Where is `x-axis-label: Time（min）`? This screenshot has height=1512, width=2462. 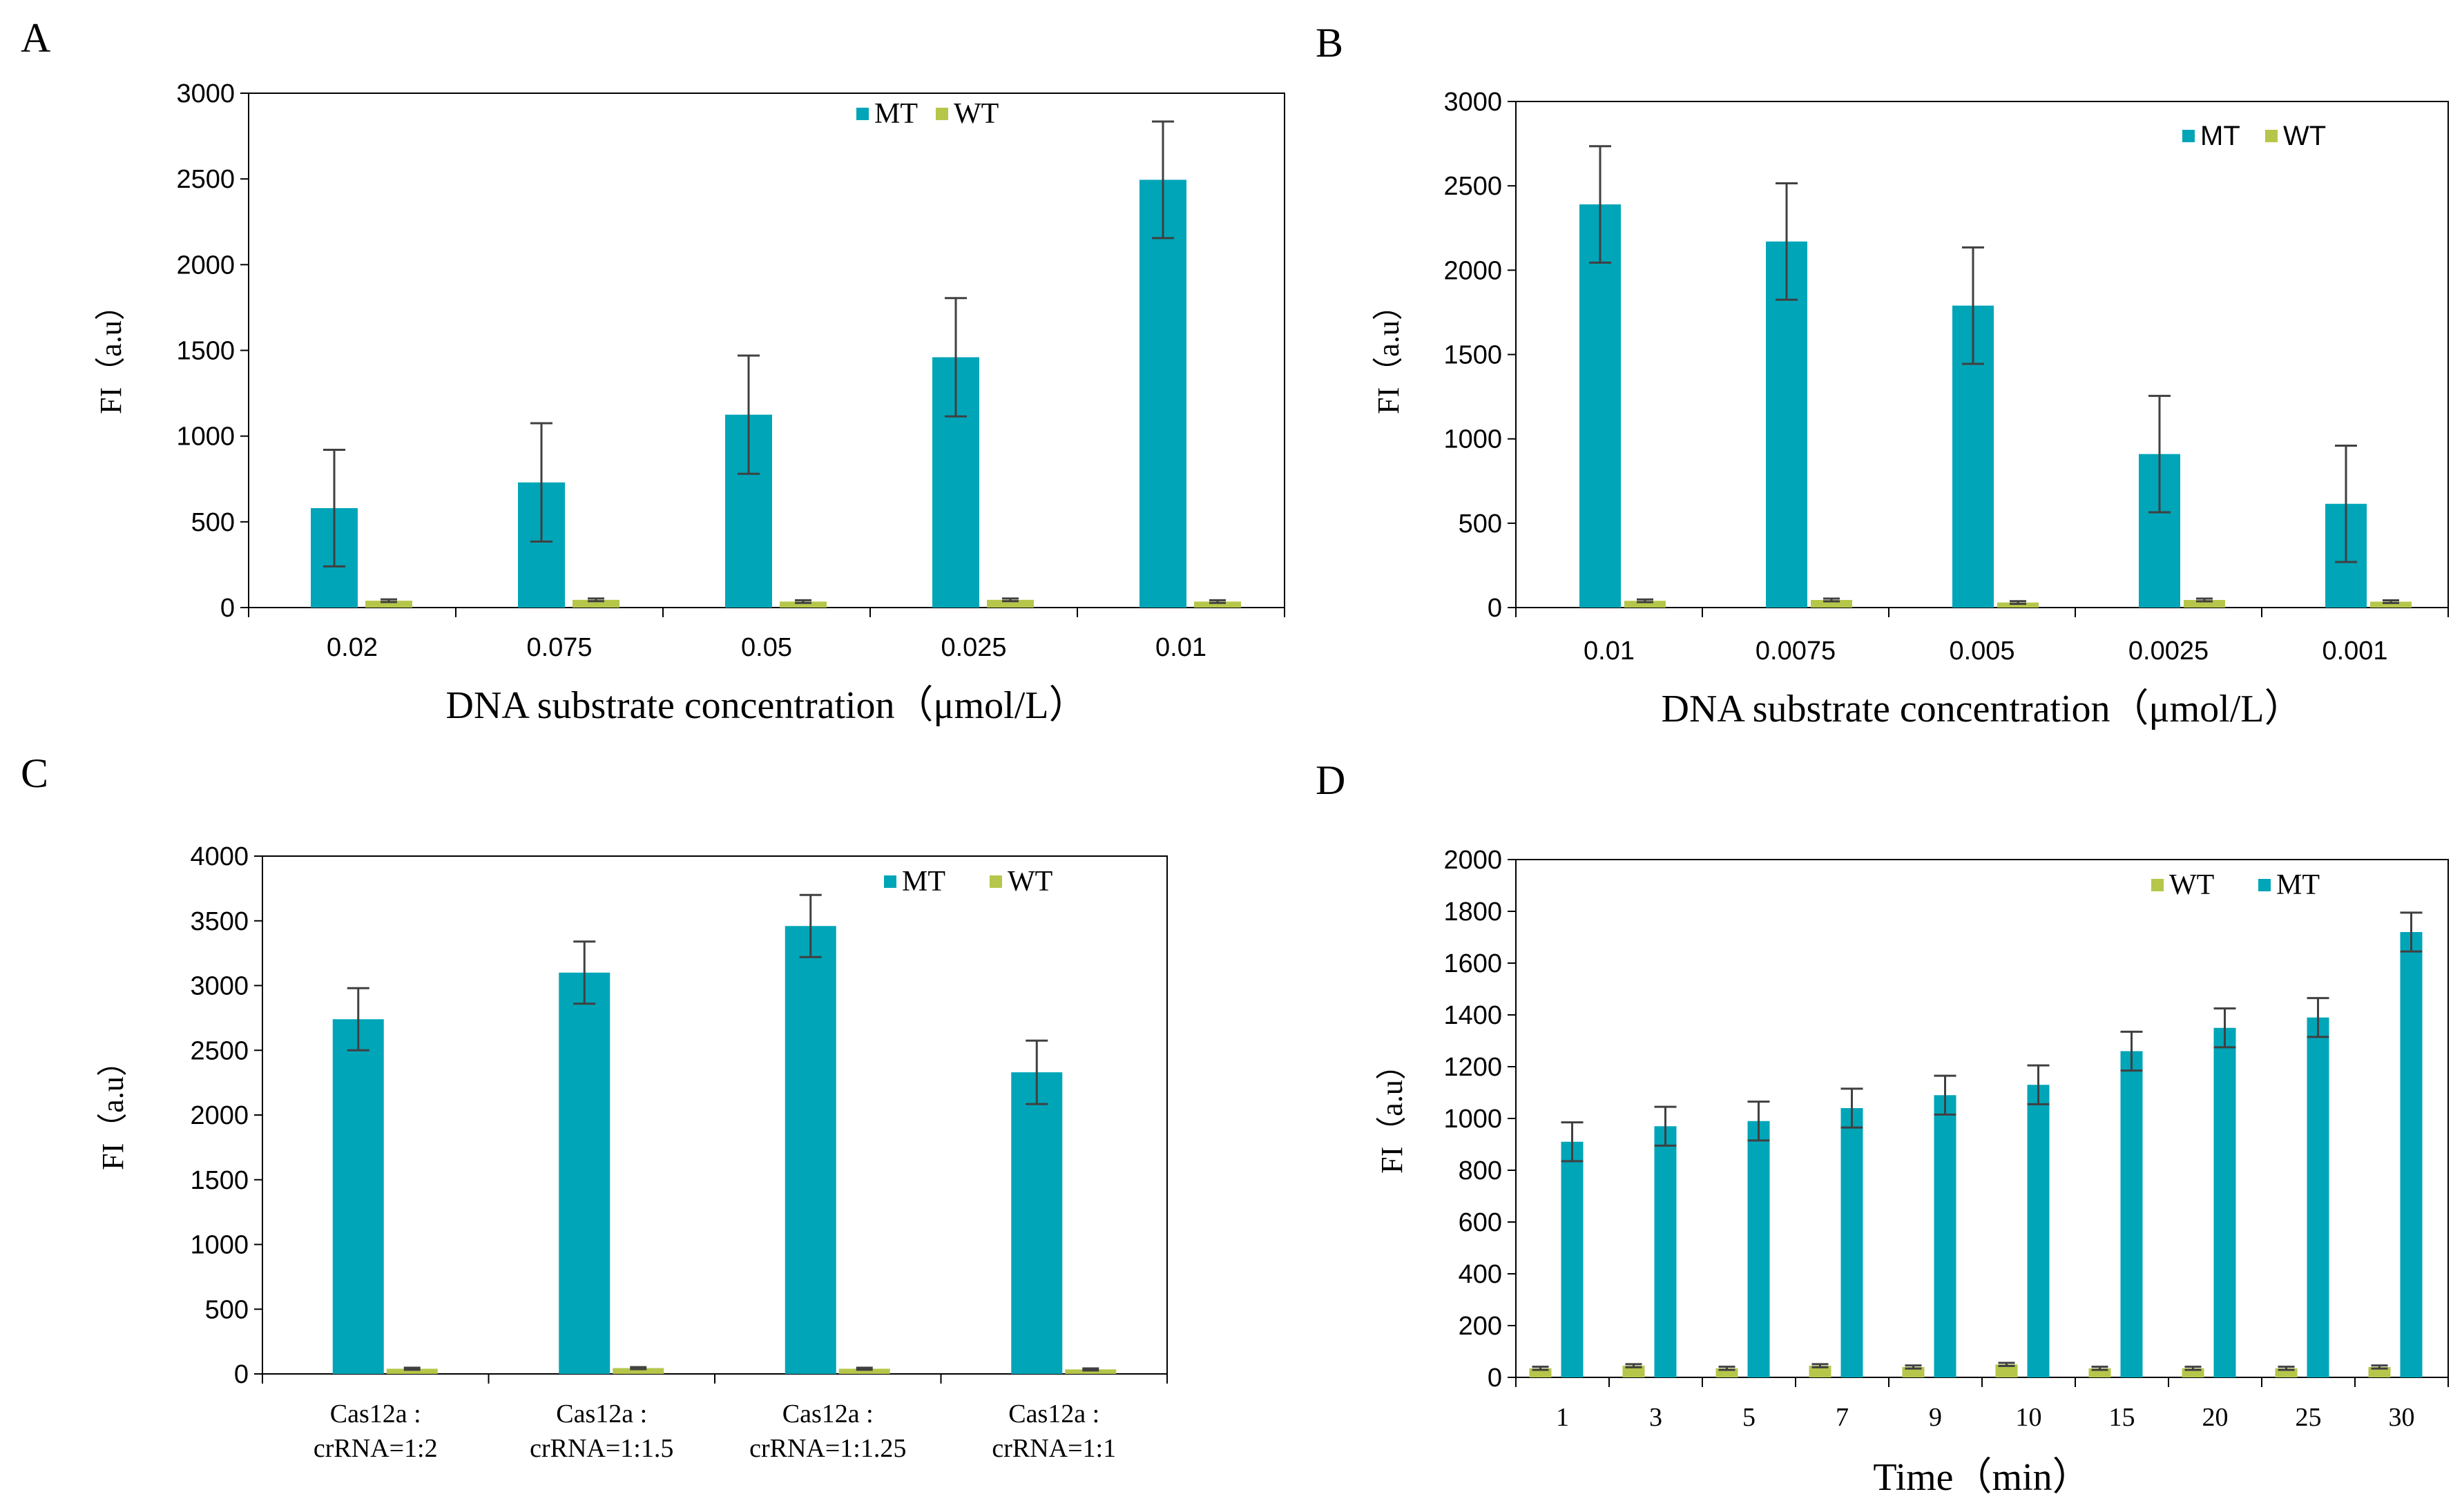 x-axis-label: Time（min） is located at coordinates (1981, 1478).